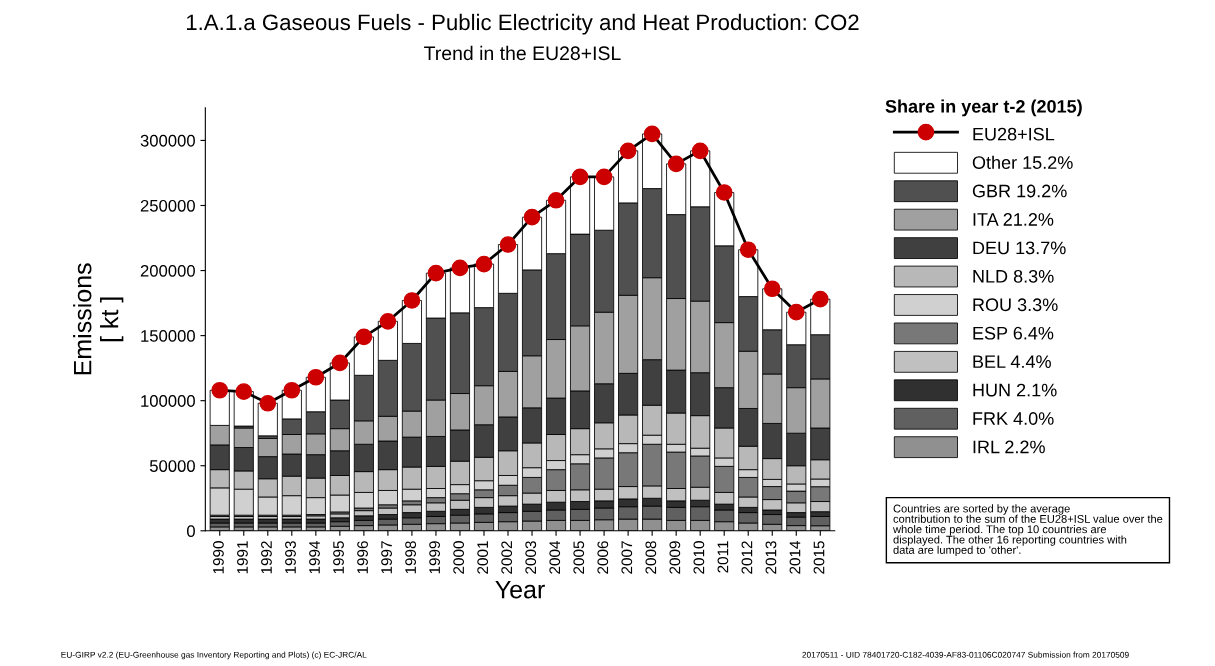  I want to click on x-tick-label: 2007, so click(627, 557).